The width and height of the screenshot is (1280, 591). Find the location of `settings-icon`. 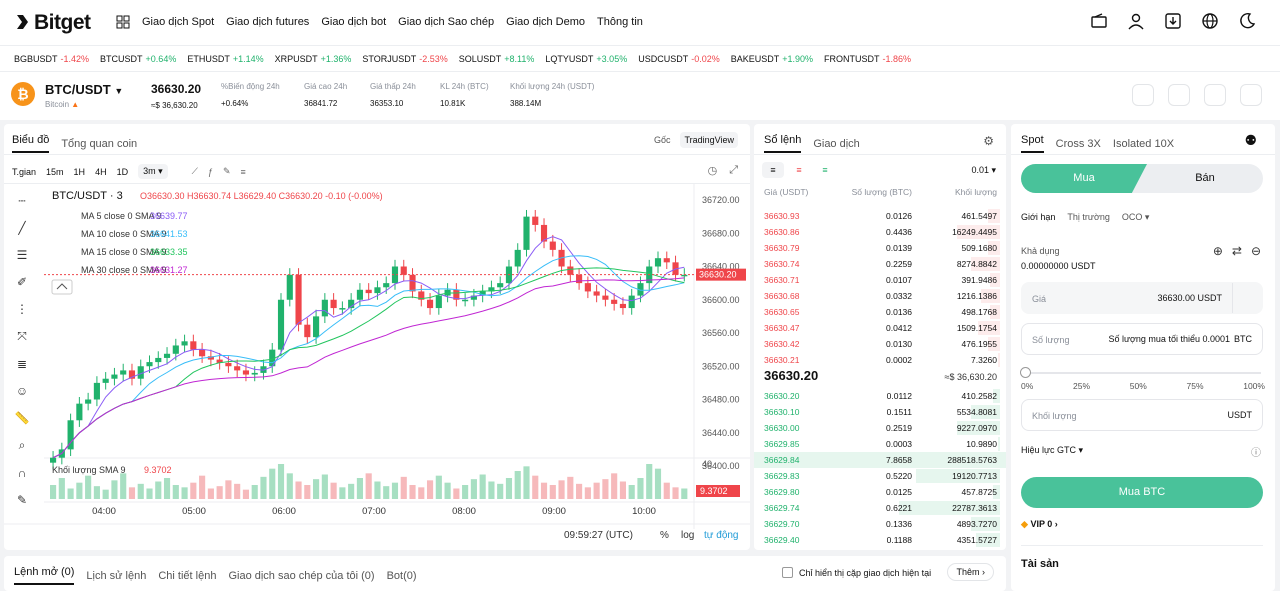

settings-icon is located at coordinates (1251, 95).